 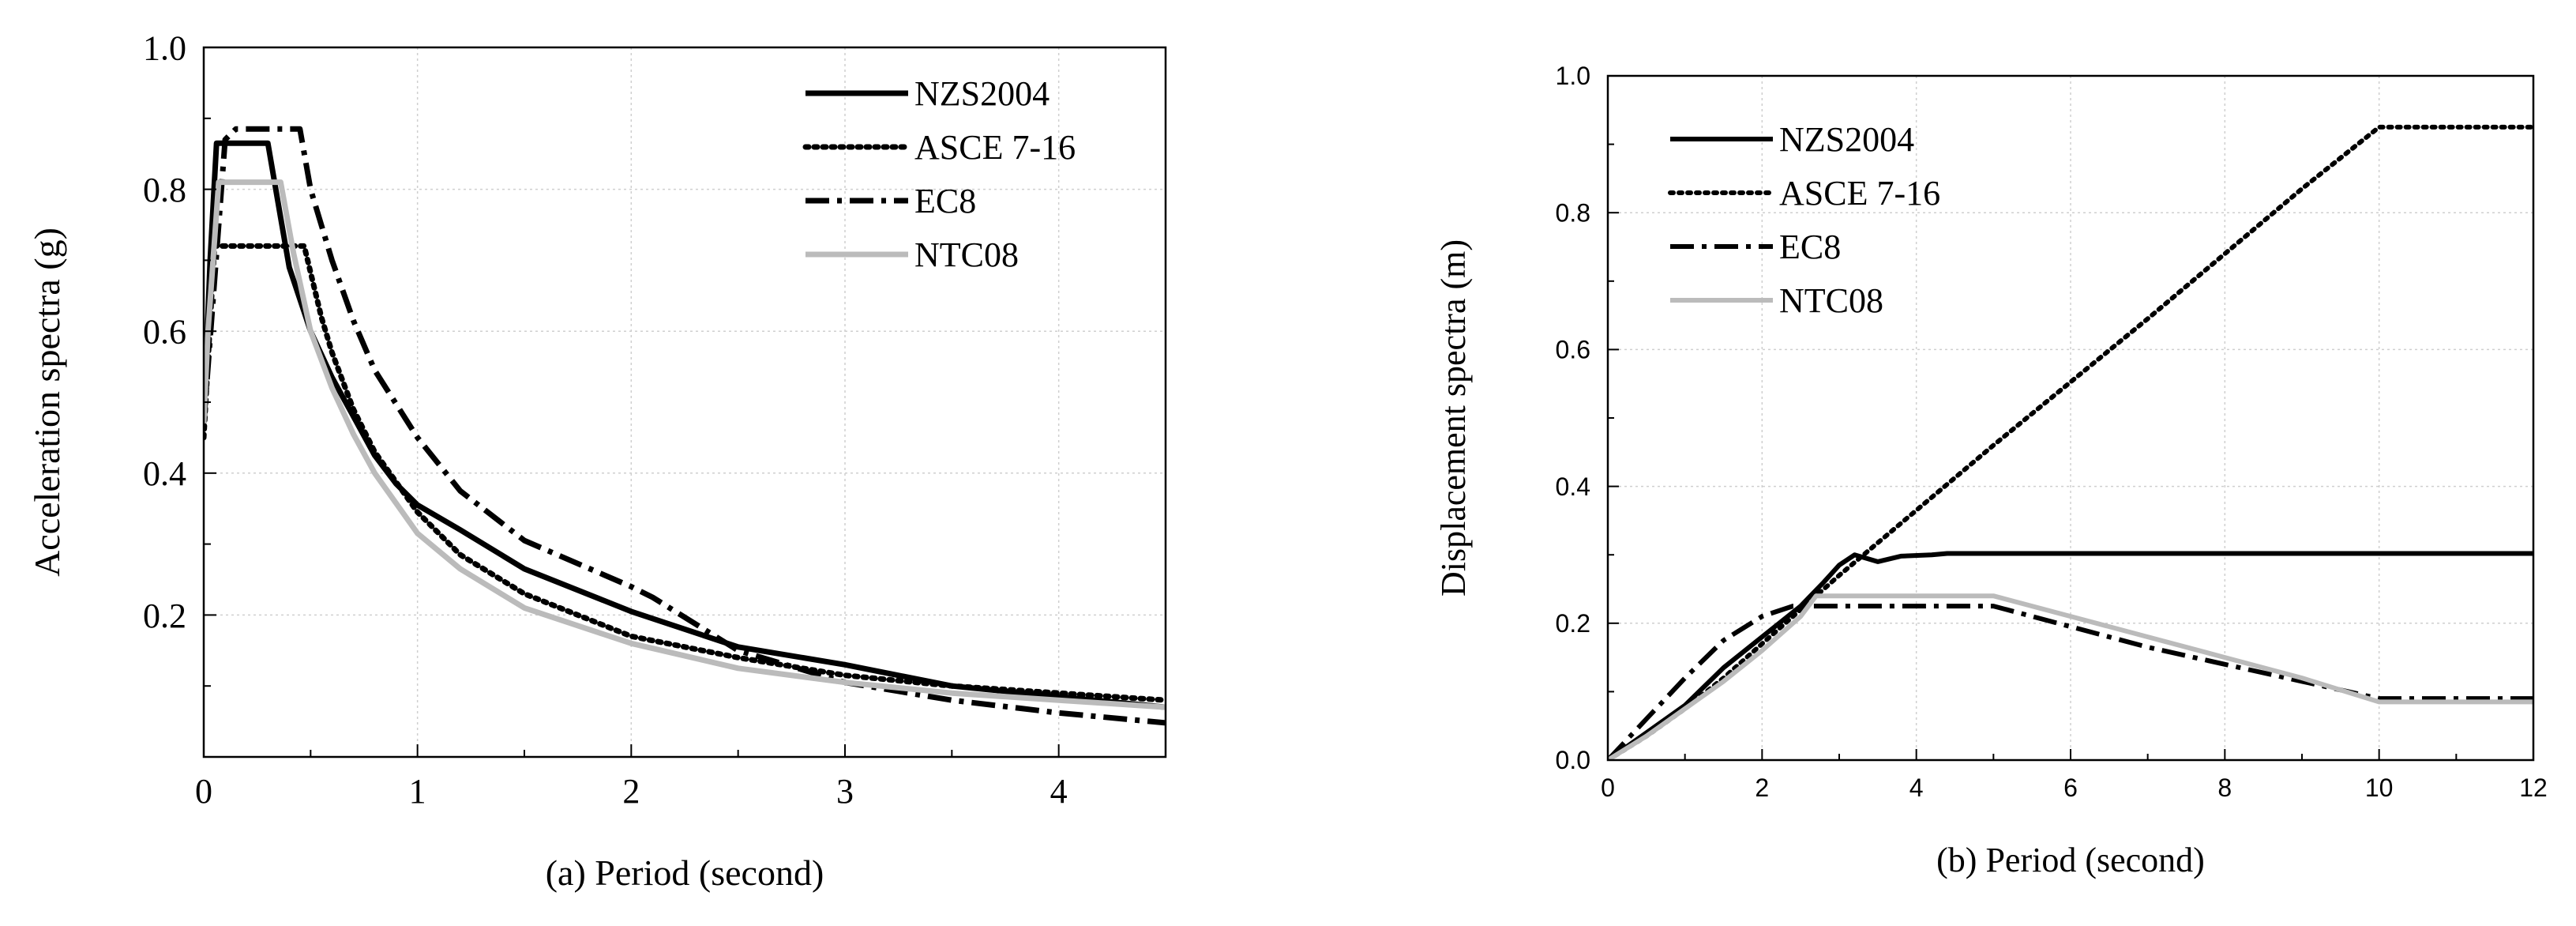 What do you see at coordinates (2070, 860) in the screenshot?
I see `x-axis-label: (b) Period (second)` at bounding box center [2070, 860].